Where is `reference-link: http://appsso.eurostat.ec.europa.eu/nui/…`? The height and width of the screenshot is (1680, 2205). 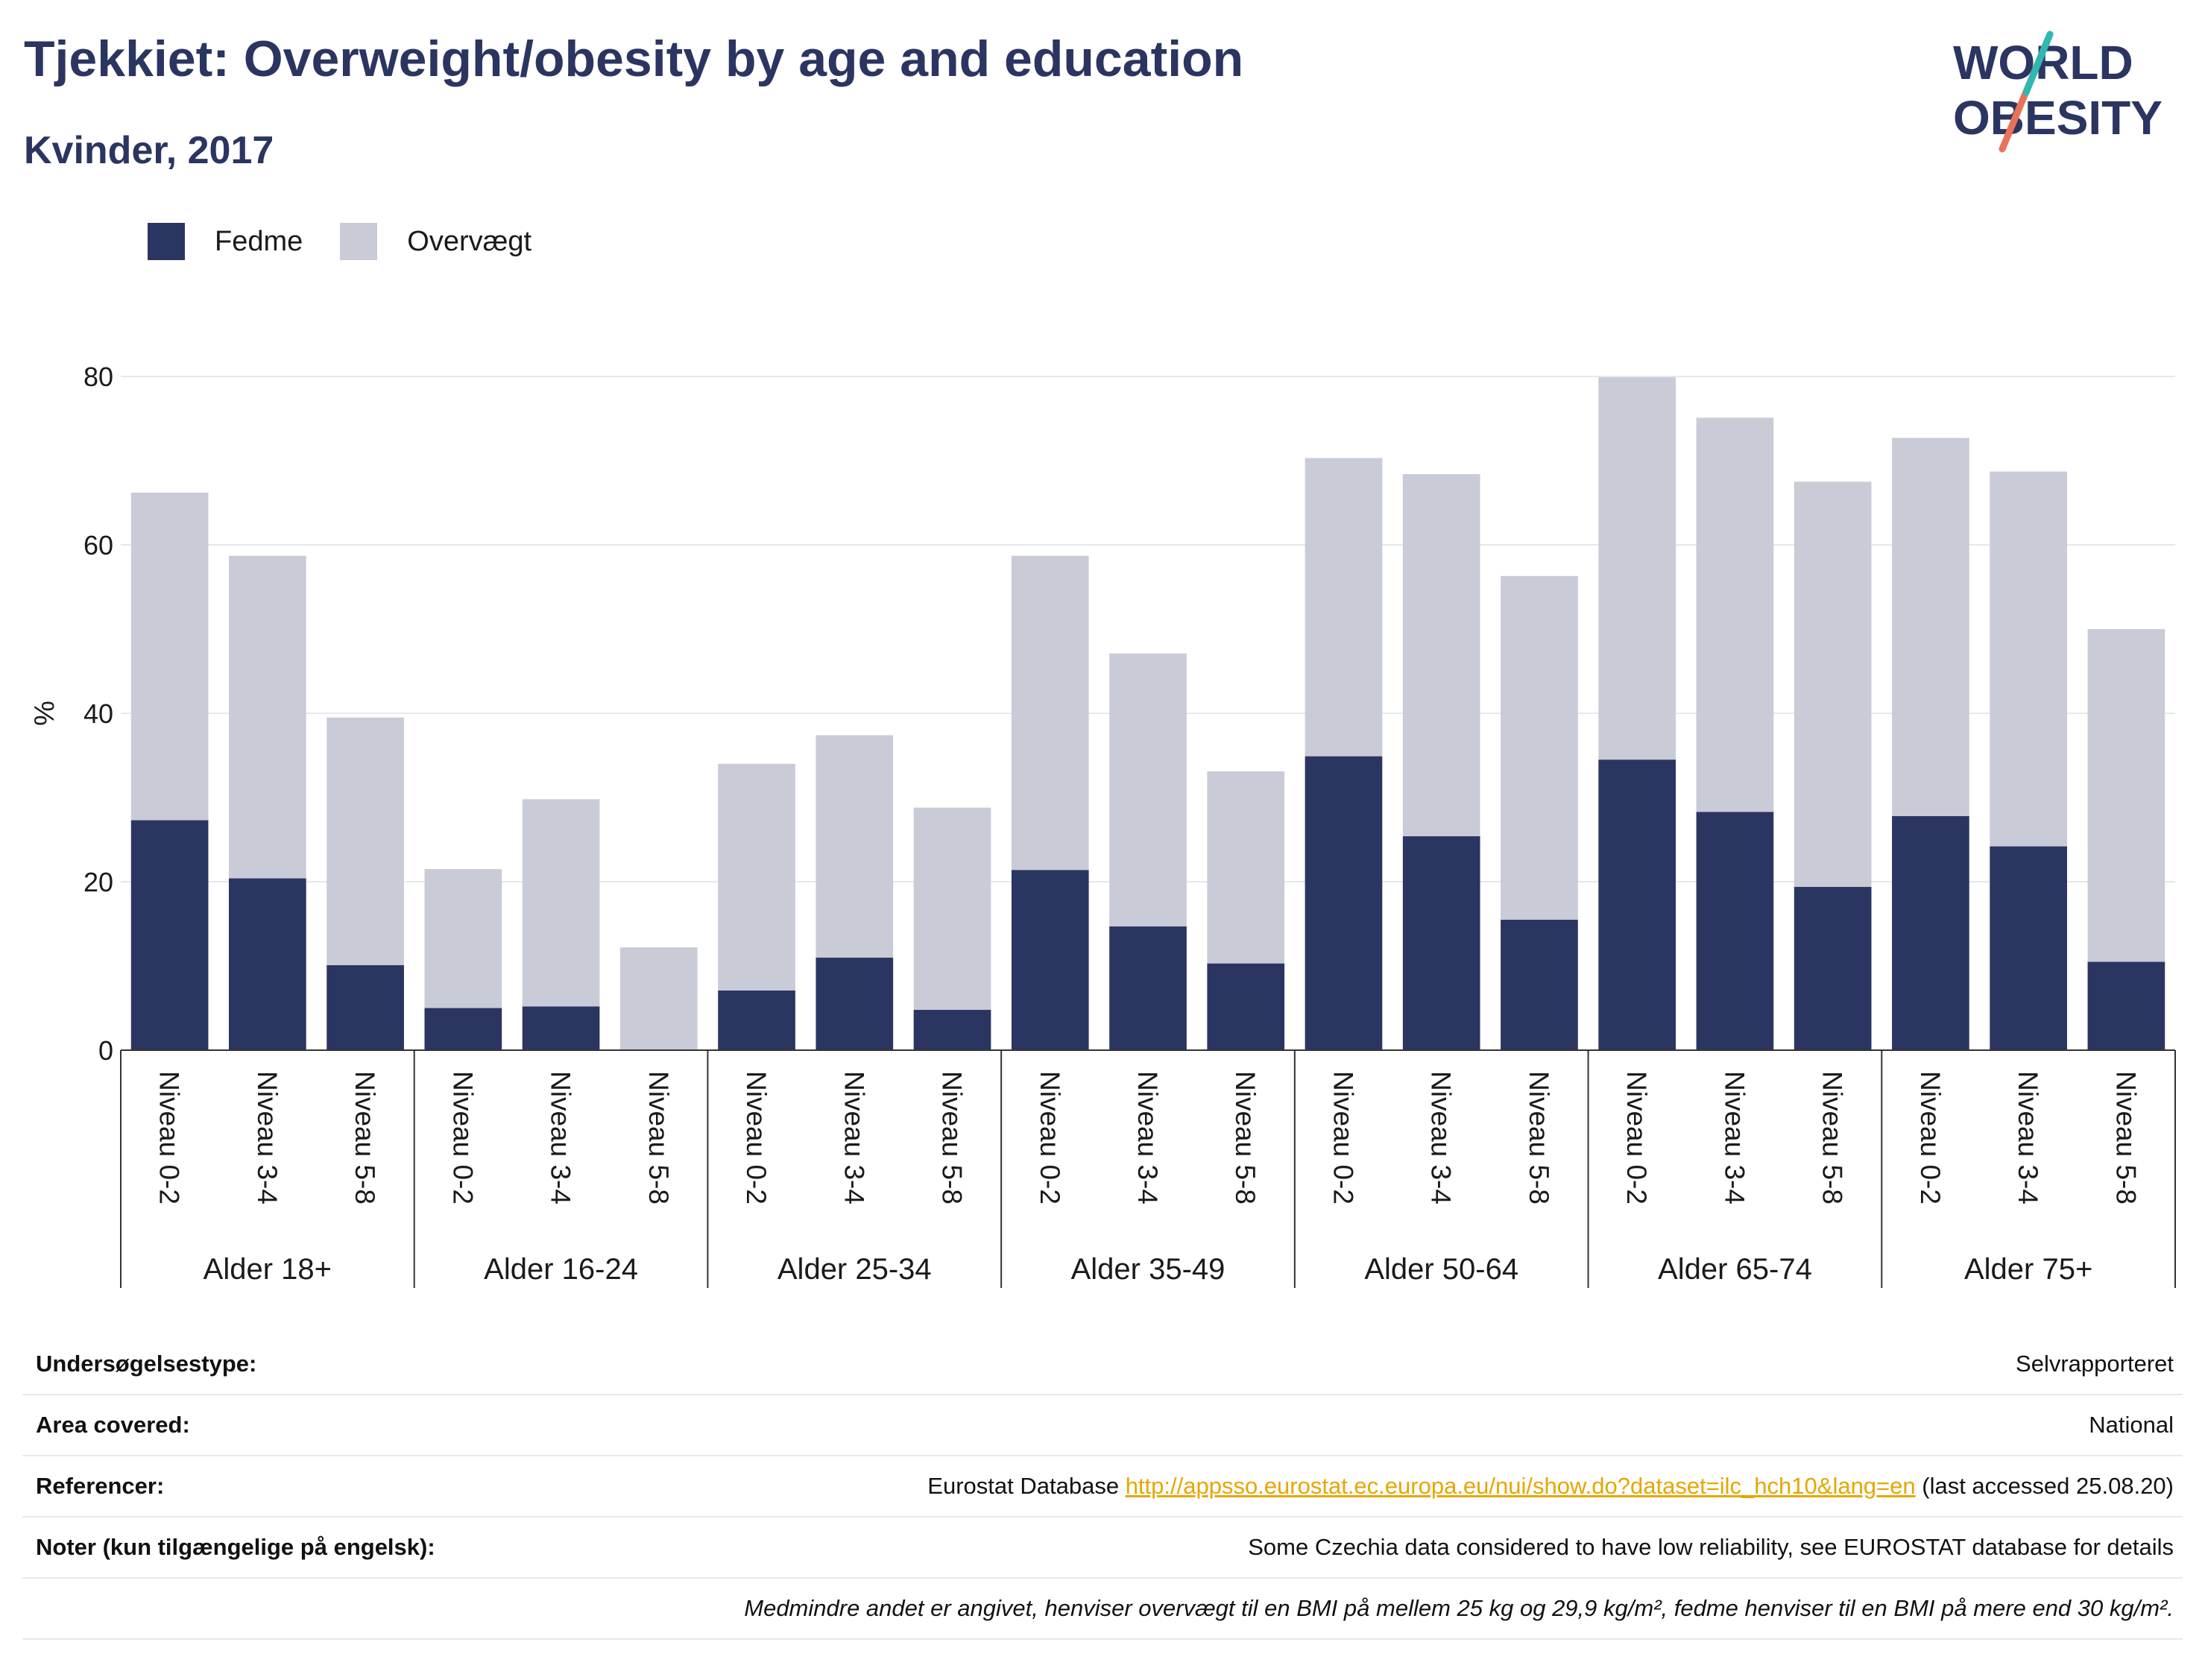 reference-link: http://appsso.eurostat.ec.europa.eu/nui/… is located at coordinates (1520, 1486).